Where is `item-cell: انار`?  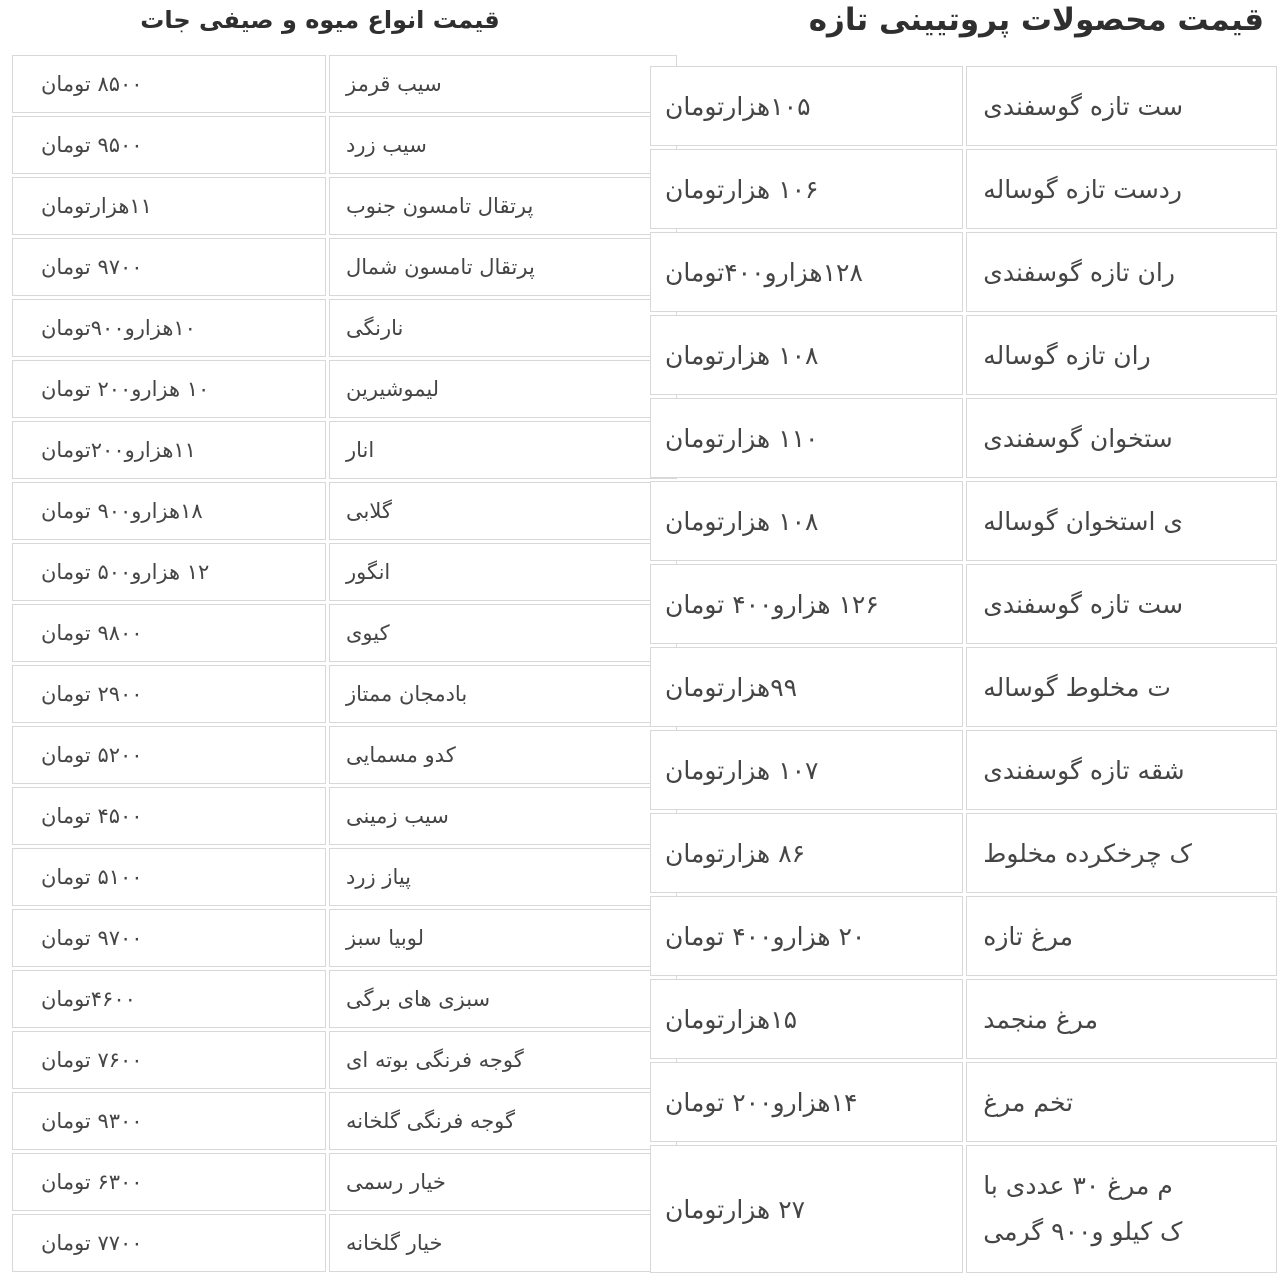
item-cell: انار is located at coordinates (503, 450).